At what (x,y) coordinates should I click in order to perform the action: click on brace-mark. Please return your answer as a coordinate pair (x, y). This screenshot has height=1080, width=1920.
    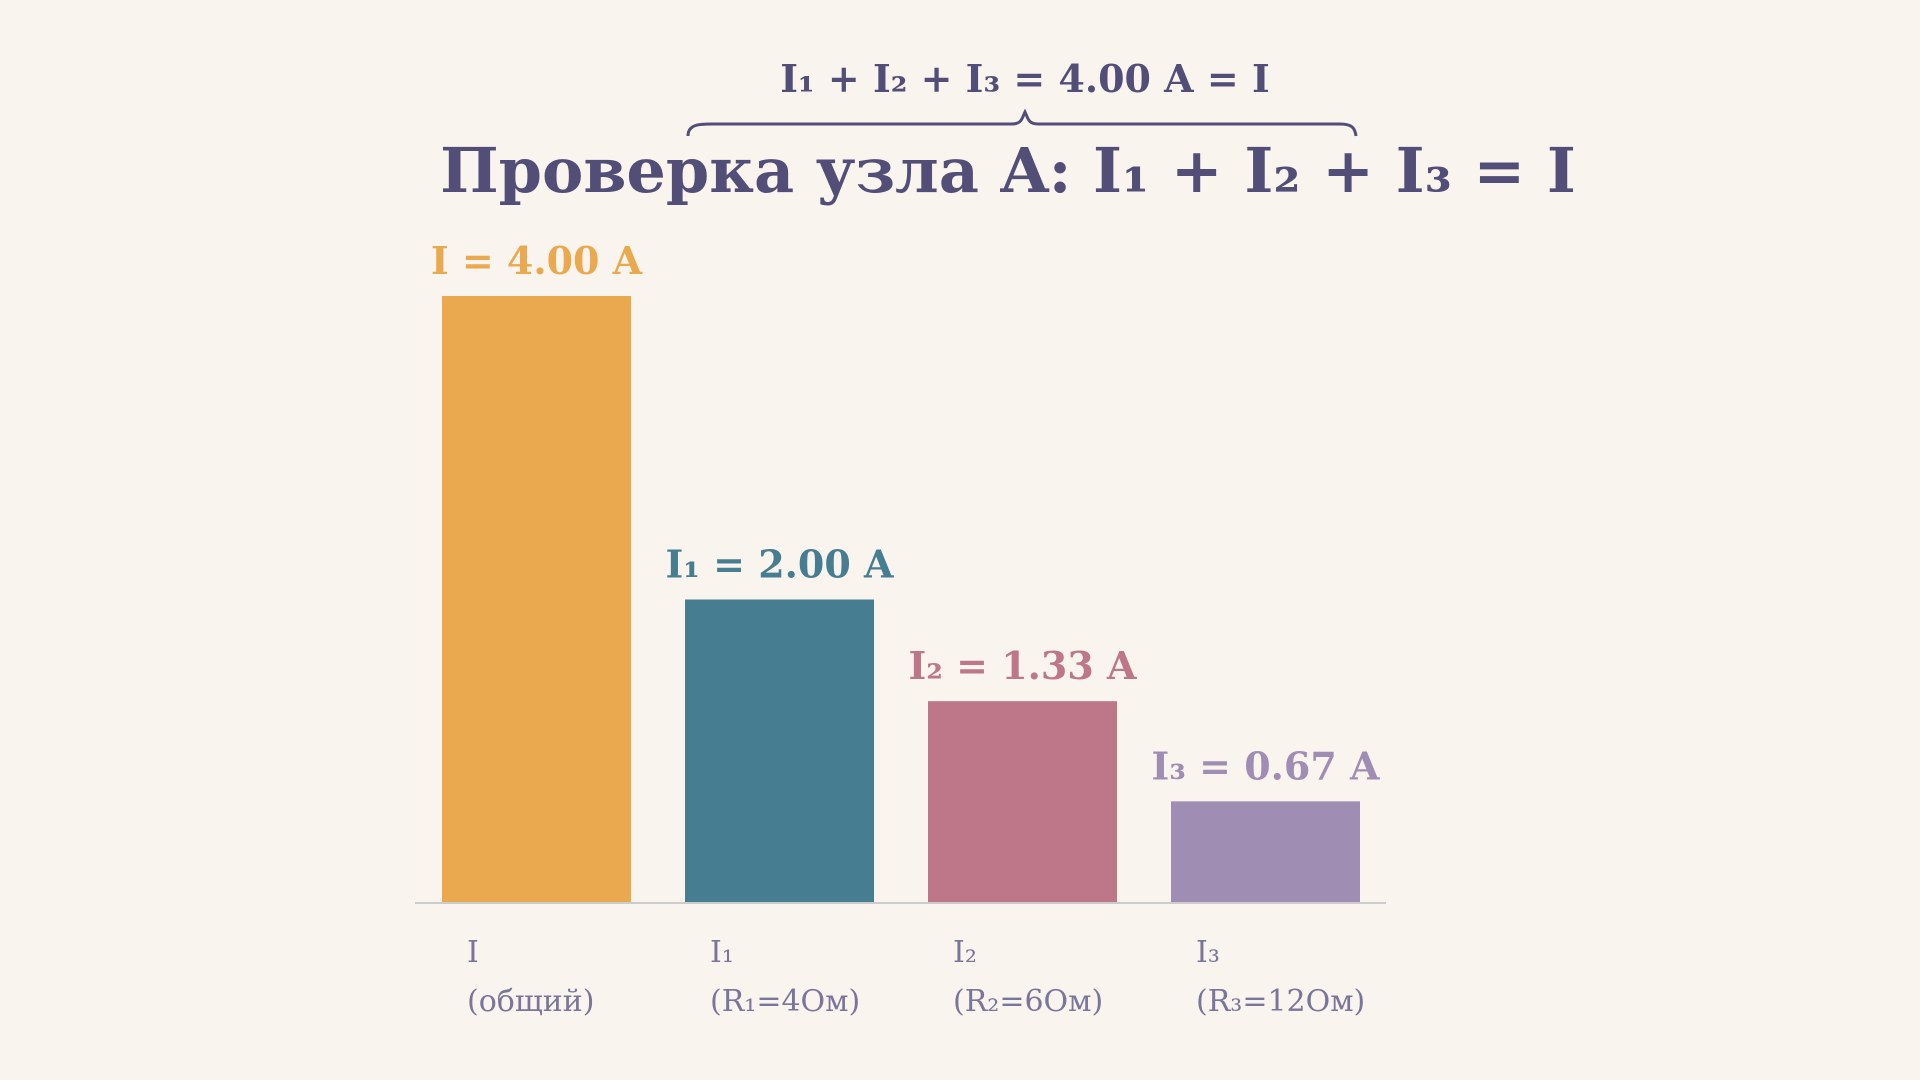
    Looking at the image, I should click on (1022, 122).